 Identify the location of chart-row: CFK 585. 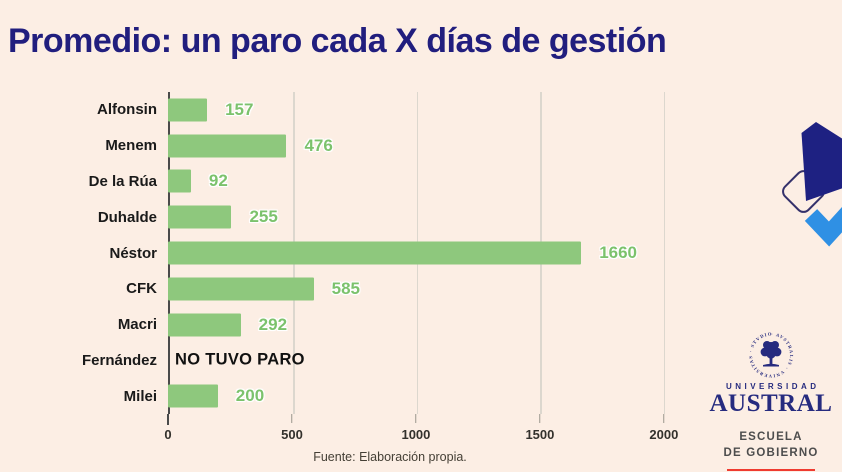
(341, 289).